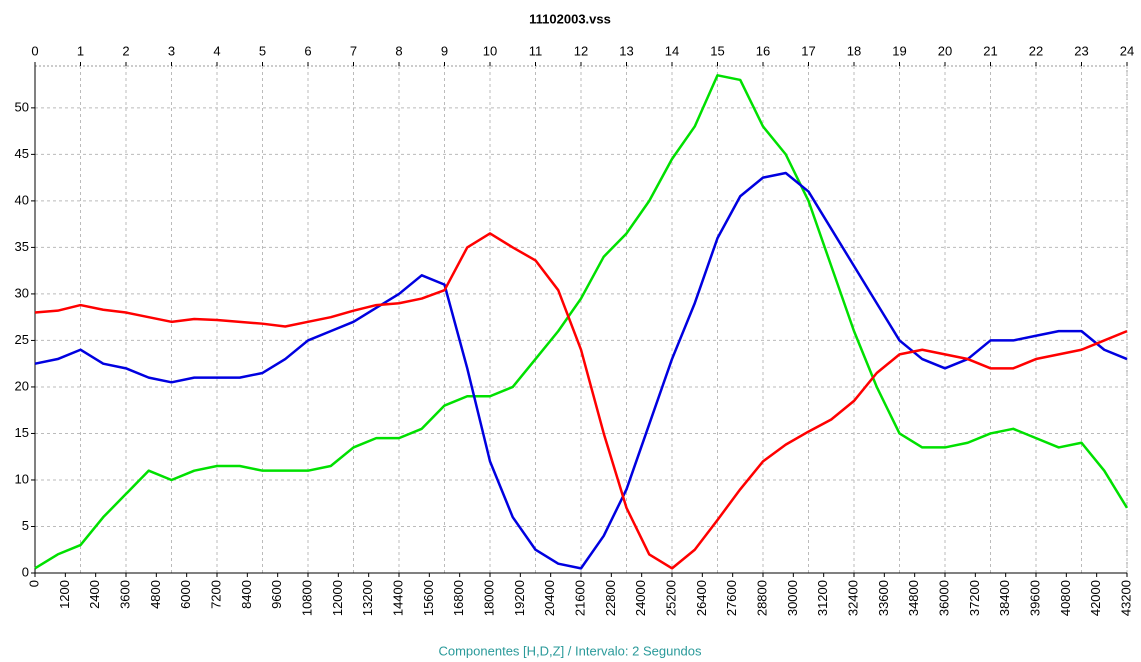 Image resolution: width=1141 pixels, height=662 pixels. I want to click on y-tick-label: 25, so click(22, 339).